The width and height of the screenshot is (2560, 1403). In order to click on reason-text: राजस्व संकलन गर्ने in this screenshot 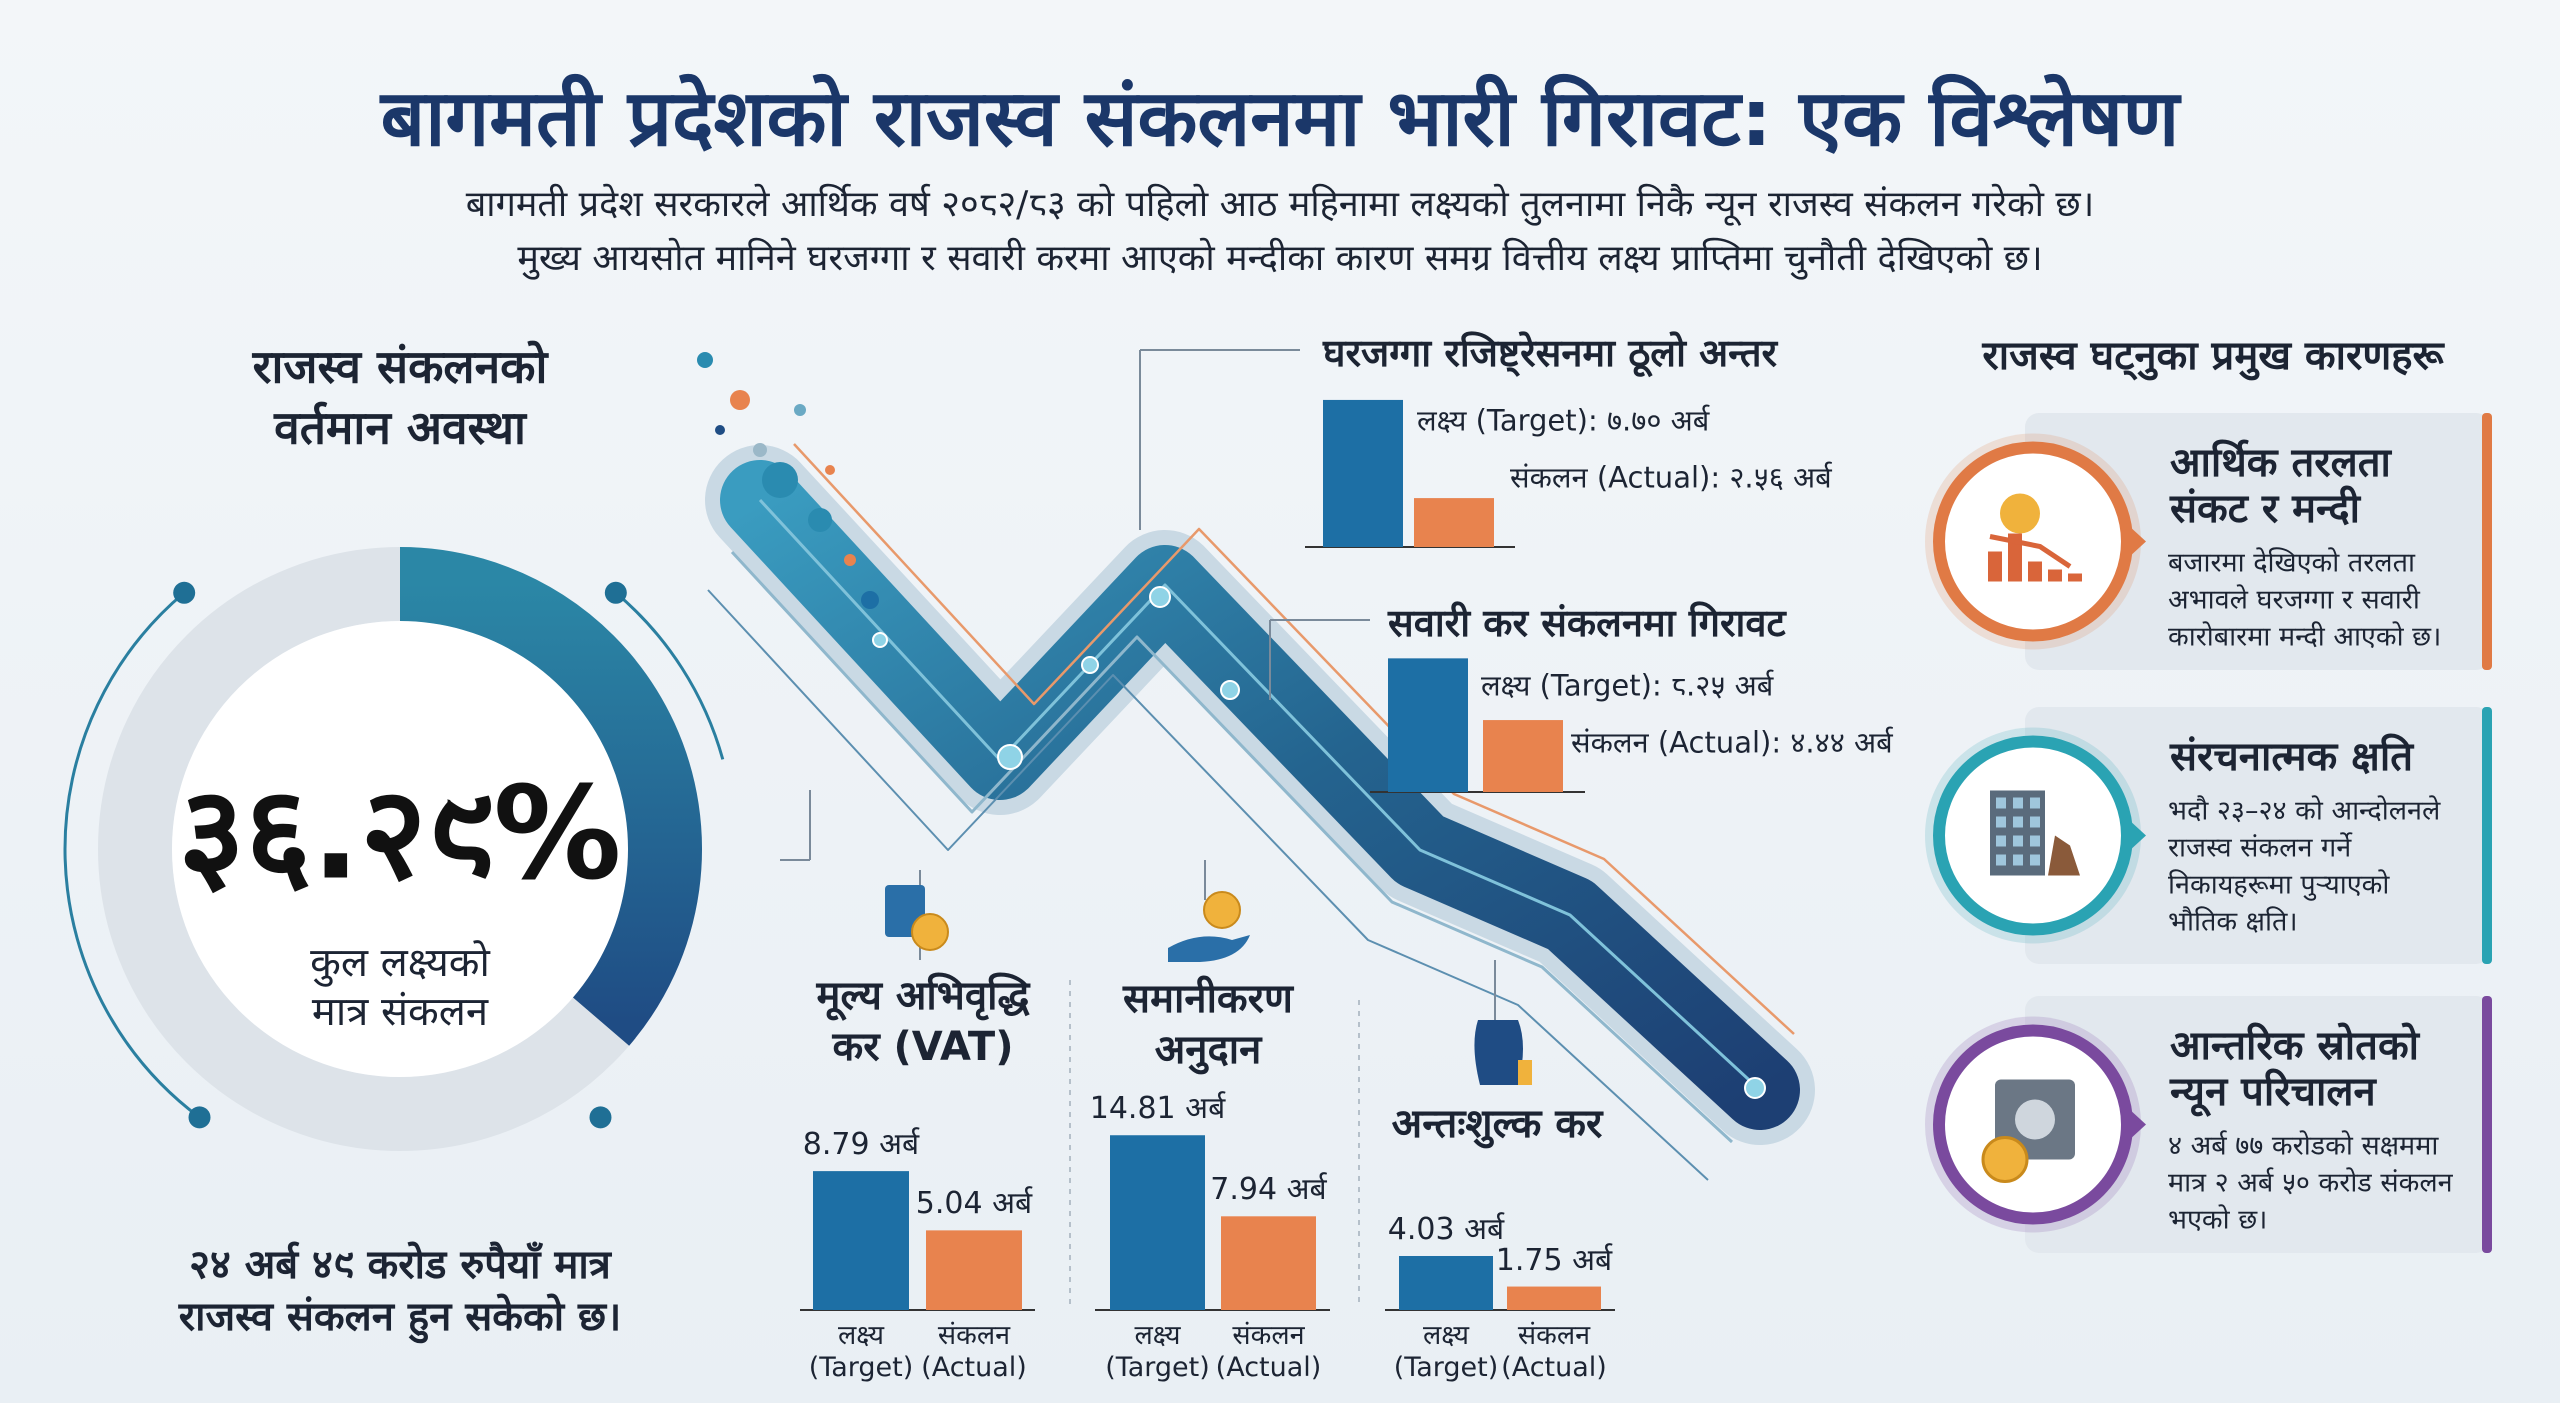, I will do `click(2260, 848)`.